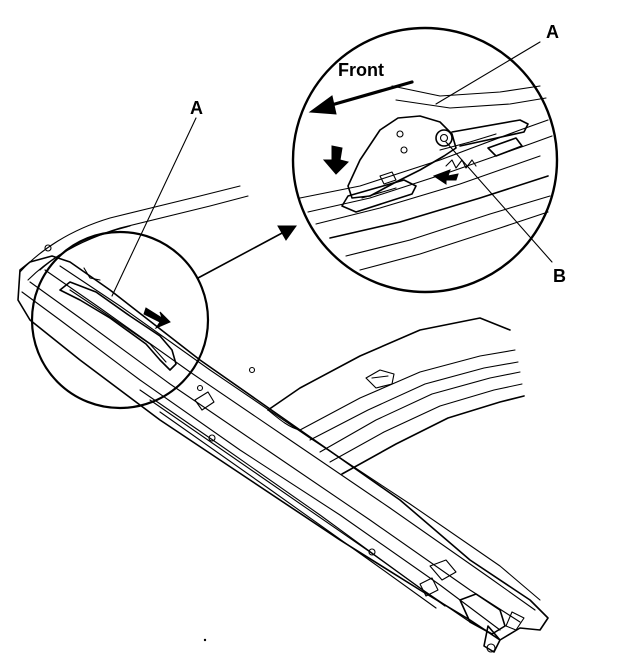 This screenshot has width=624, height=668. I want to click on leader-line-b-detail, so click(499, 202).